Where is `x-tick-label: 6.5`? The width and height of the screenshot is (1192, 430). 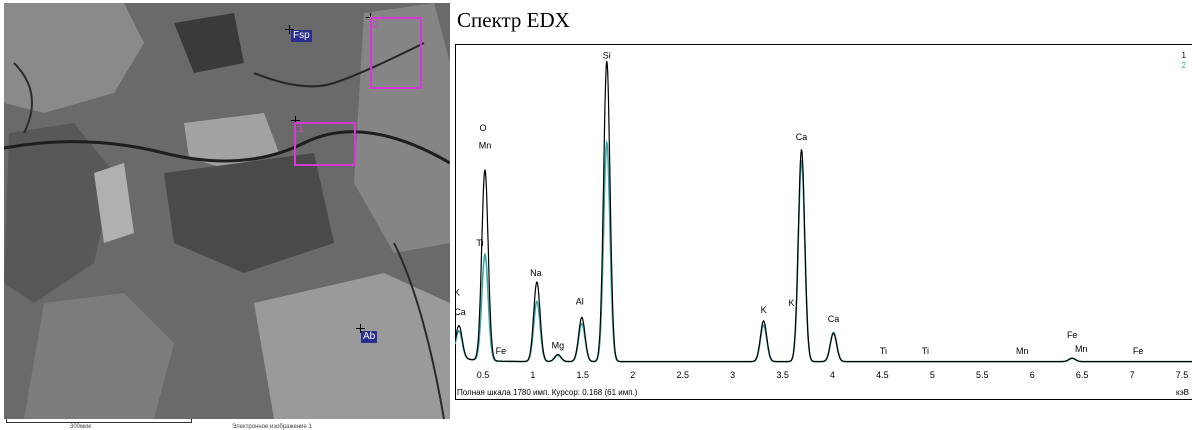
x-tick-label: 6.5 is located at coordinates (1082, 375).